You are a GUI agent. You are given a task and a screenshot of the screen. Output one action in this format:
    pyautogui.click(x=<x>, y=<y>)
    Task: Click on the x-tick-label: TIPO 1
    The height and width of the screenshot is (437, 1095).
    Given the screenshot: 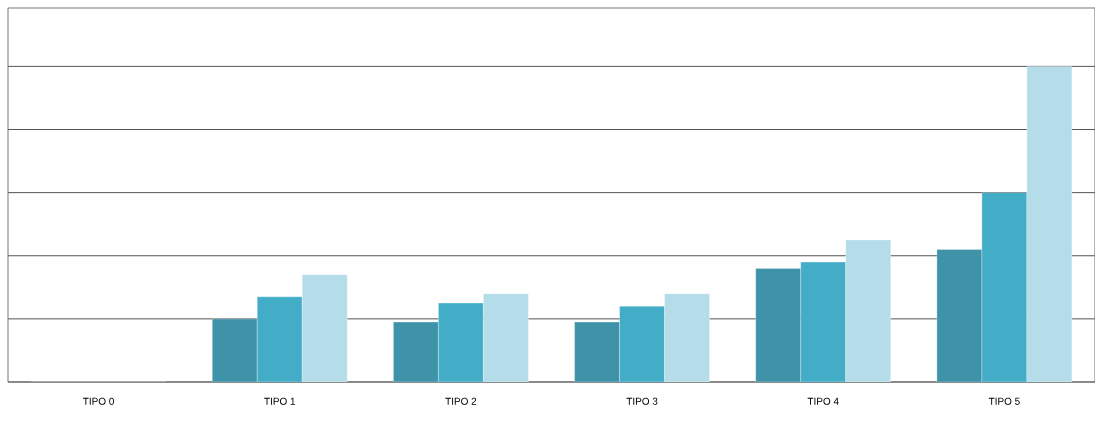 What is the action you would take?
    pyautogui.click(x=280, y=401)
    